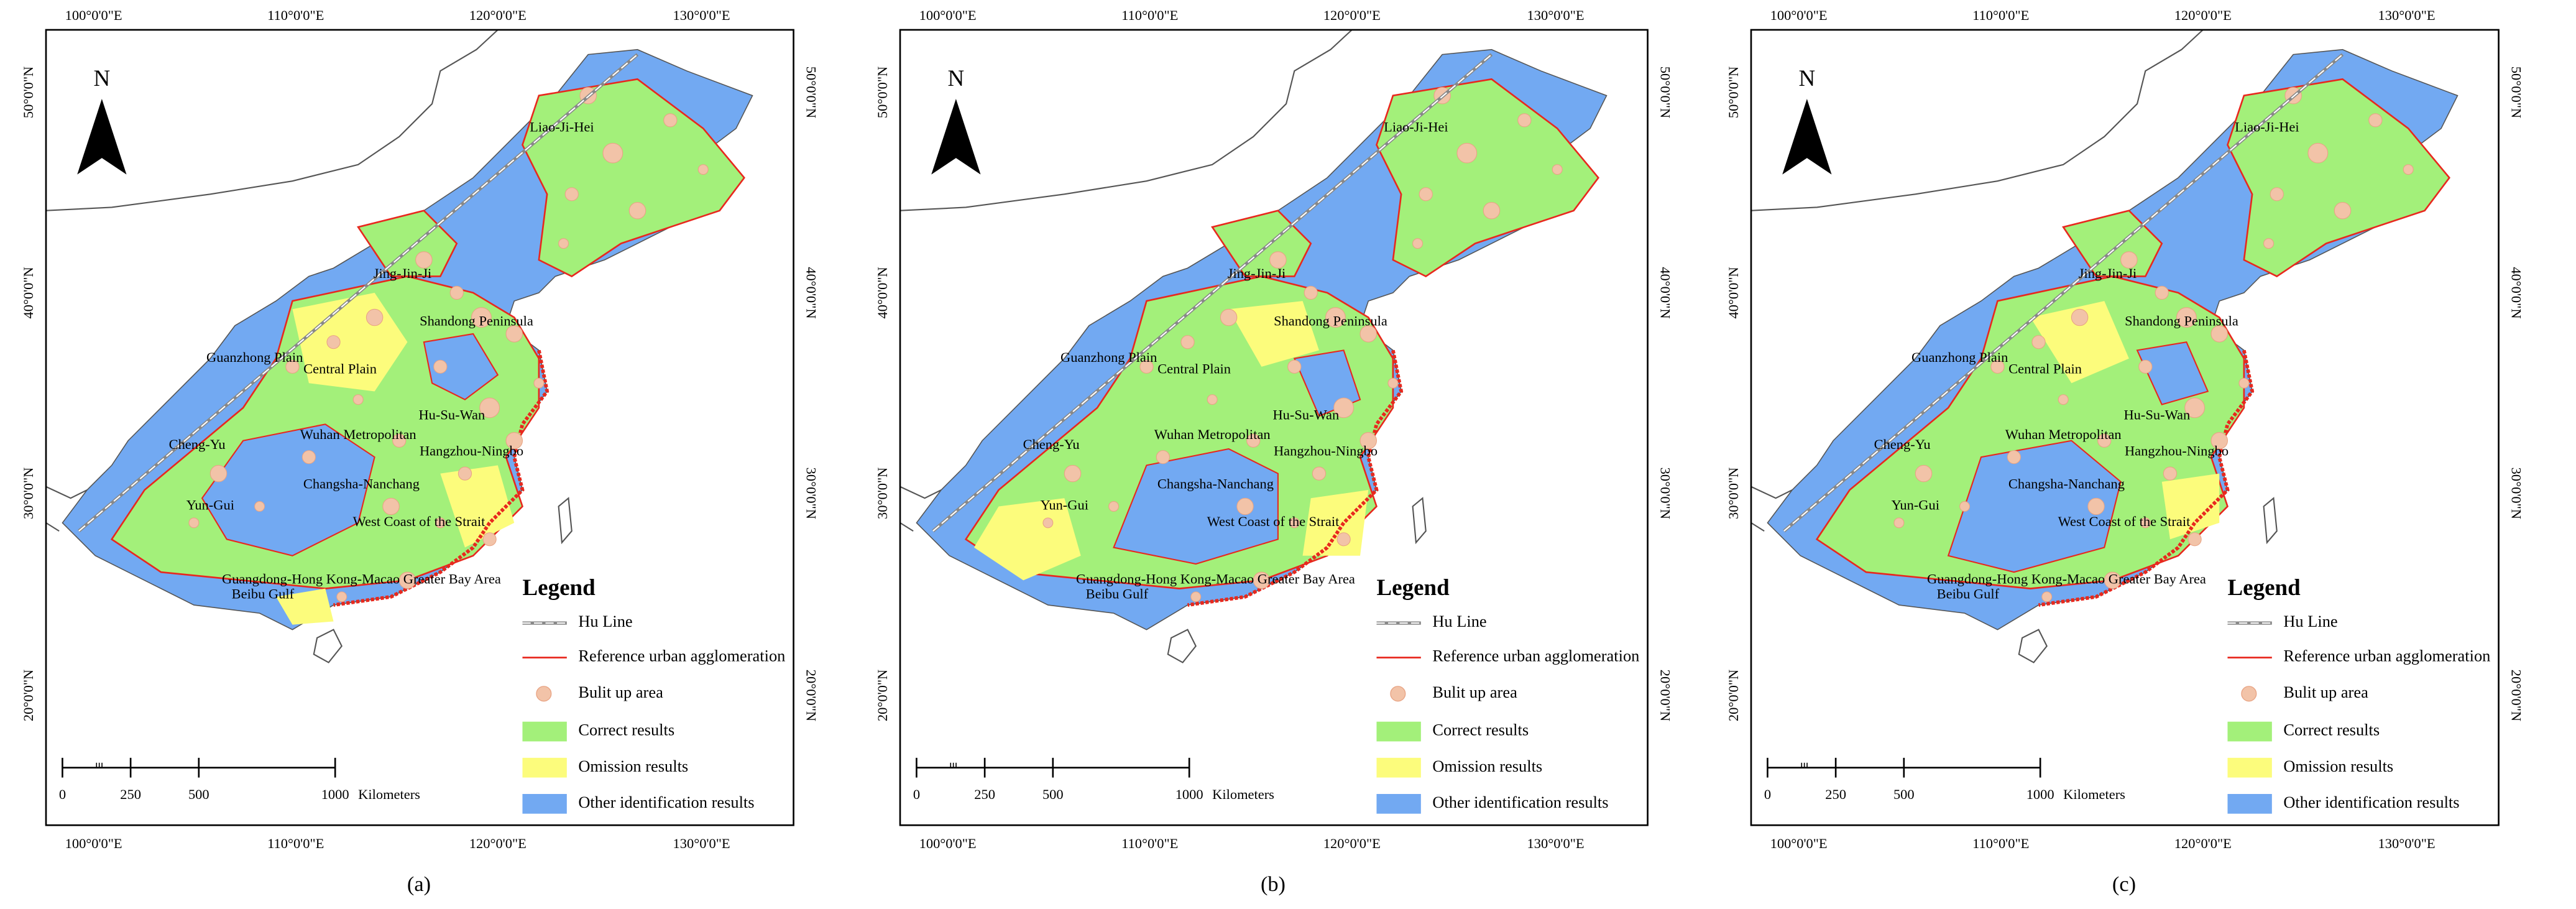 This screenshot has height=909, width=2576. Describe the element at coordinates (358, 293) in the screenshot. I see `hu-line` at that location.